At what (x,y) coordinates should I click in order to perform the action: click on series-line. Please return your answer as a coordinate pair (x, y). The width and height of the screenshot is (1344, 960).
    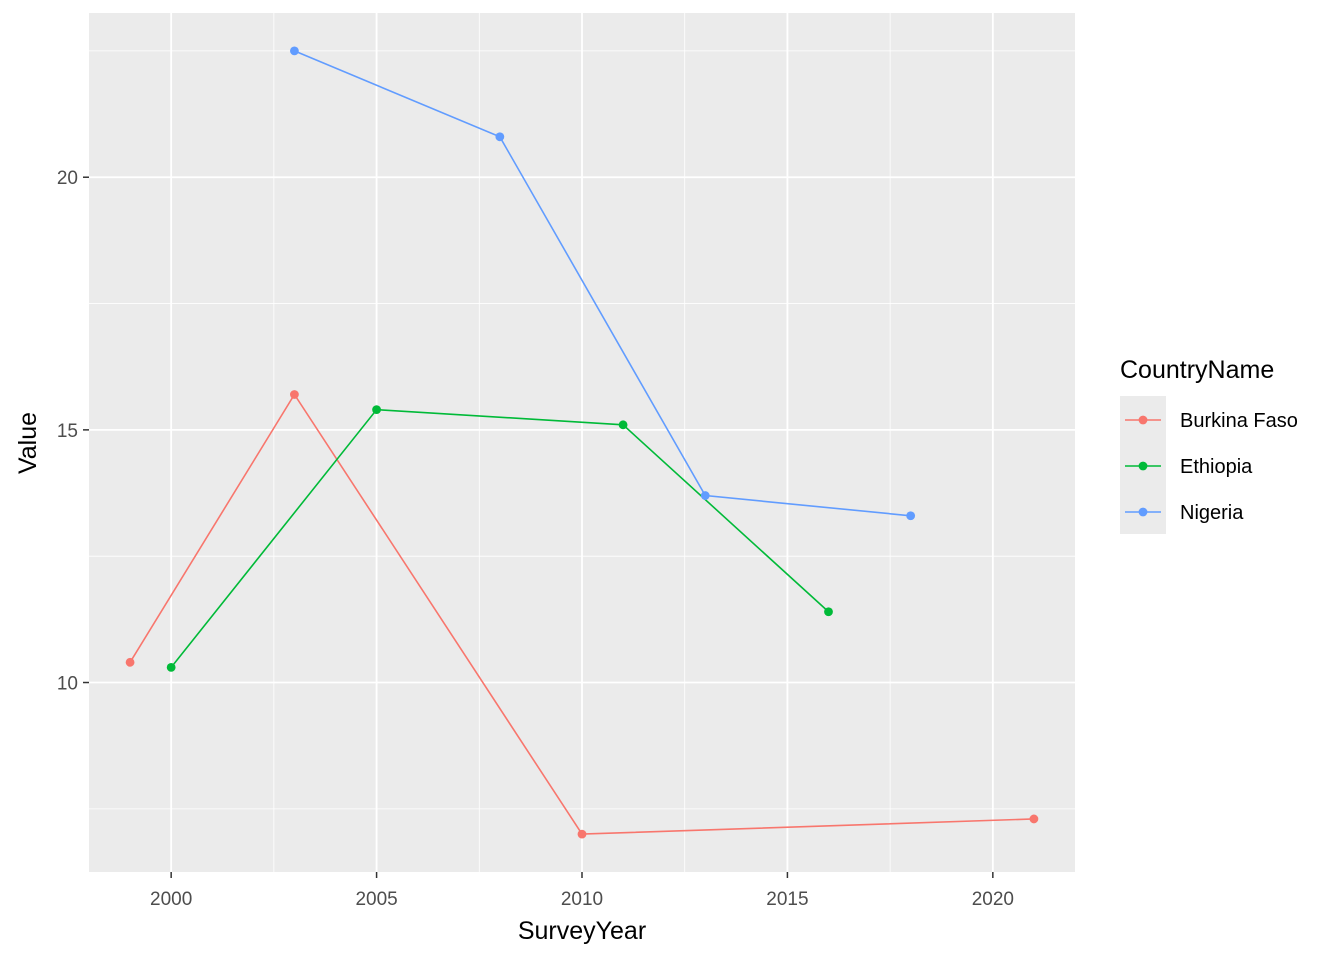
    Looking at the image, I should click on (500, 538).